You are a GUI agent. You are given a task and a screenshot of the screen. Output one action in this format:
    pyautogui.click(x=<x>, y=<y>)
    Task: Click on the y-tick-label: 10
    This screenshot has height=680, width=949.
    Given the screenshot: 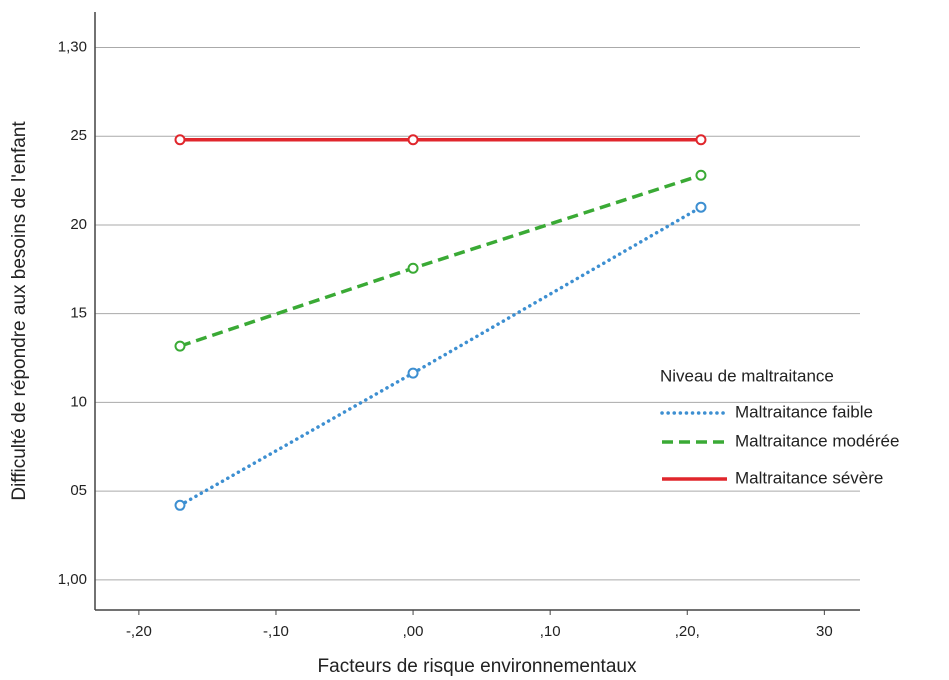 What is the action you would take?
    pyautogui.click(x=78, y=401)
    